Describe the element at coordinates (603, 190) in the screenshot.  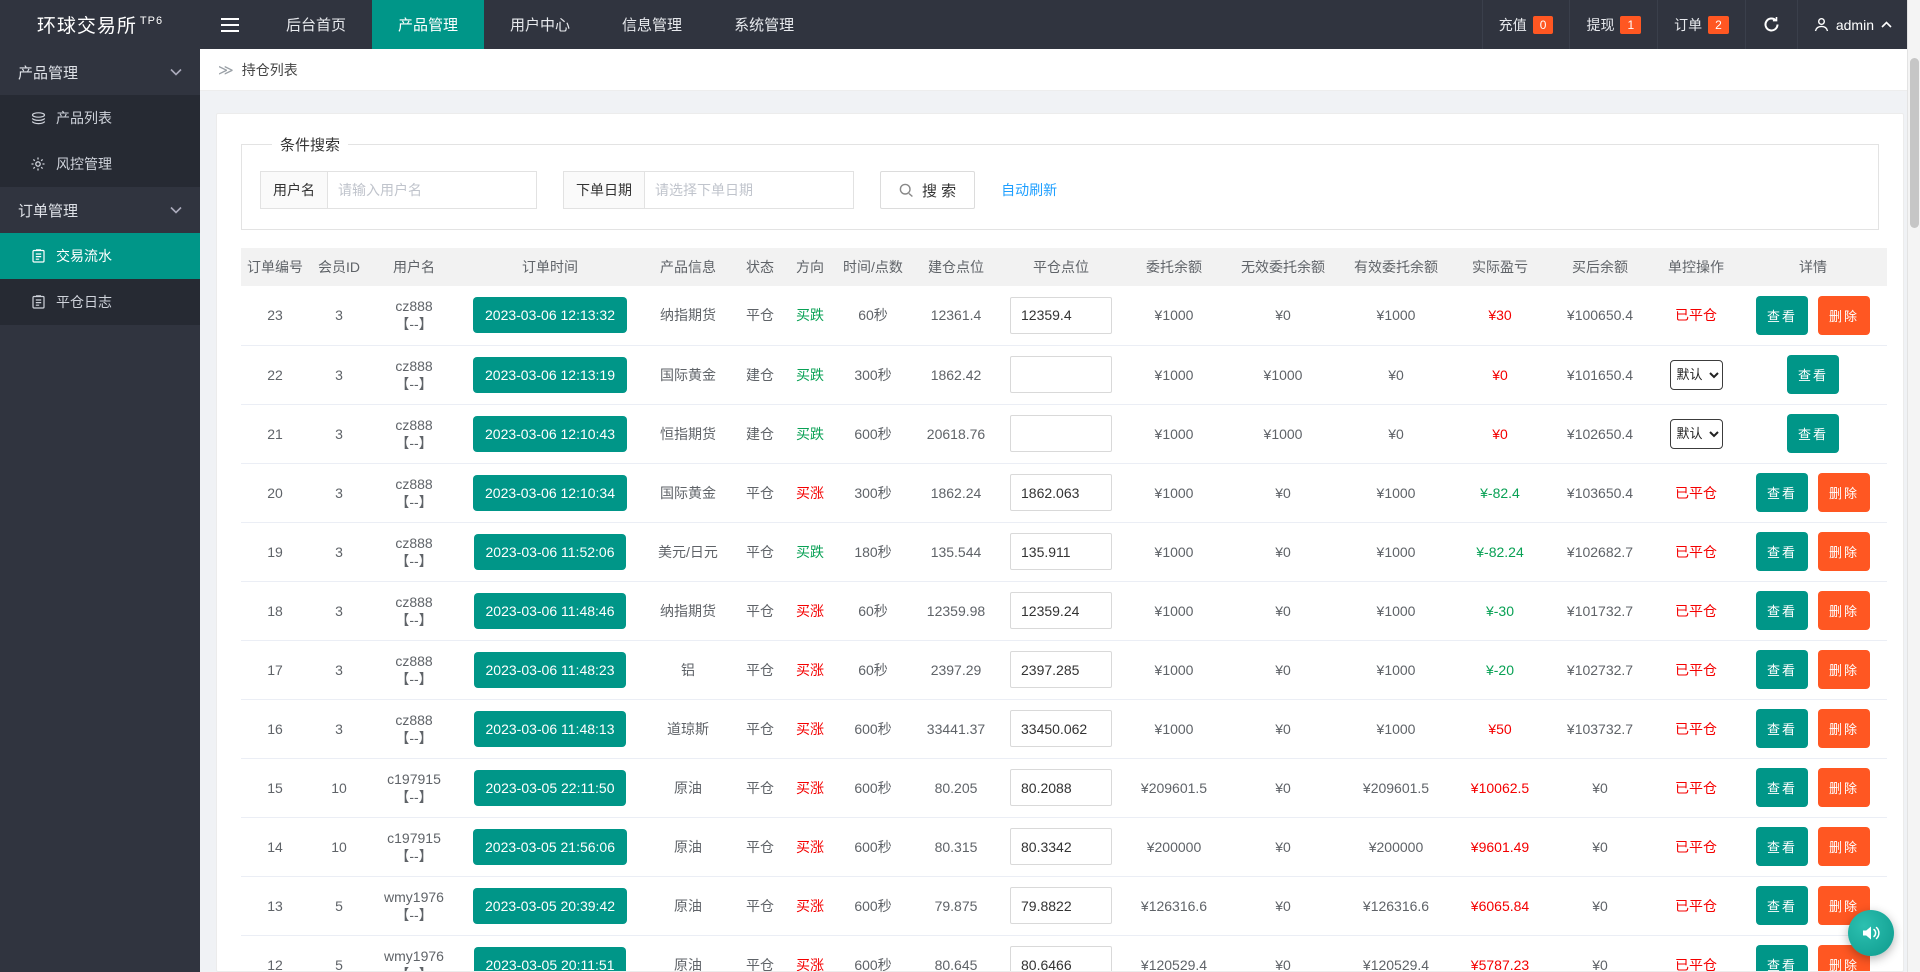
I see `order-date-field-label: 下单日期` at that location.